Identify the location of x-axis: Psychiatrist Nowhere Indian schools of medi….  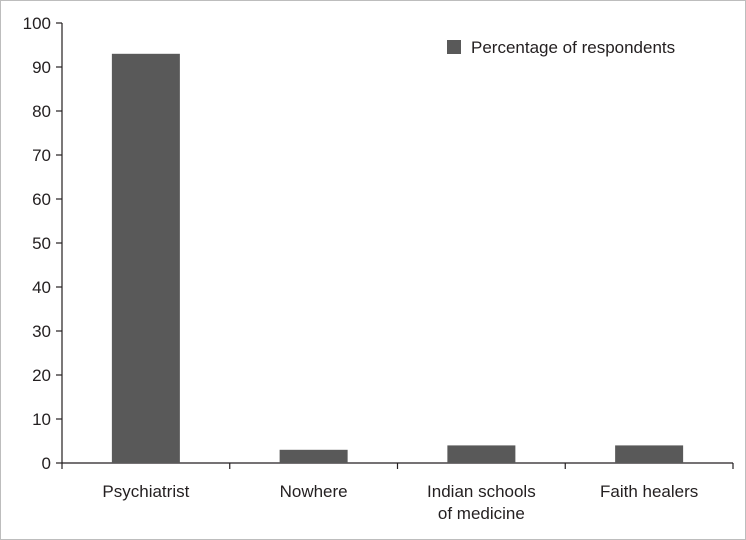
(397, 492).